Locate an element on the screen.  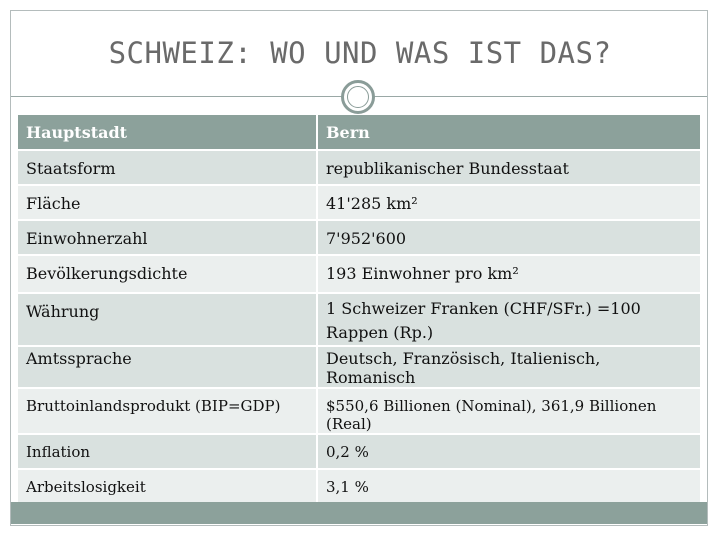
ring-ornament-icon is located at coordinates (358, 97).